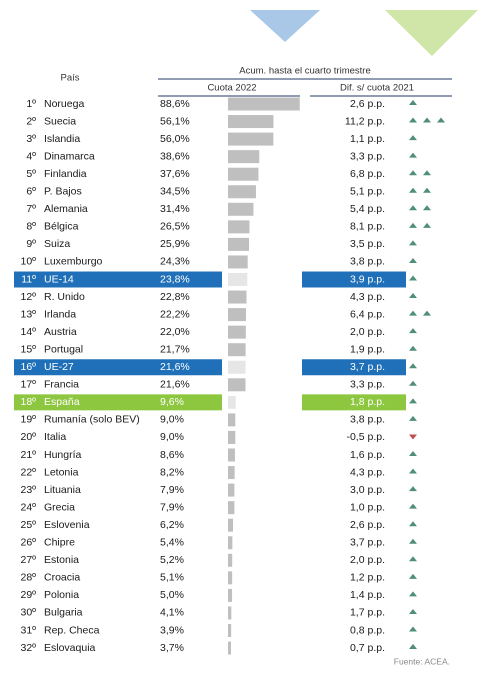  Describe the element at coordinates (28, 578) in the screenshot. I see `rank: 28º` at that location.